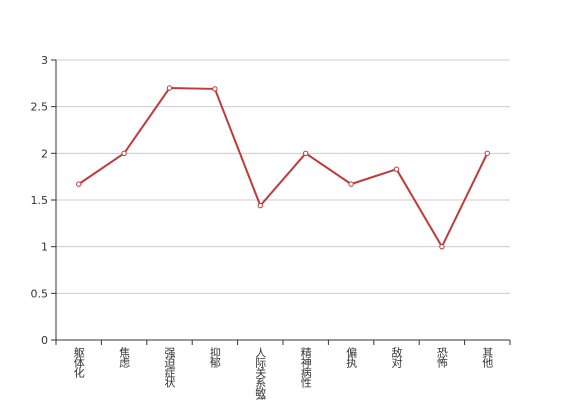 The width and height of the screenshot is (567, 400). I want to click on x-tick-label: 精神病性, so click(305, 368).